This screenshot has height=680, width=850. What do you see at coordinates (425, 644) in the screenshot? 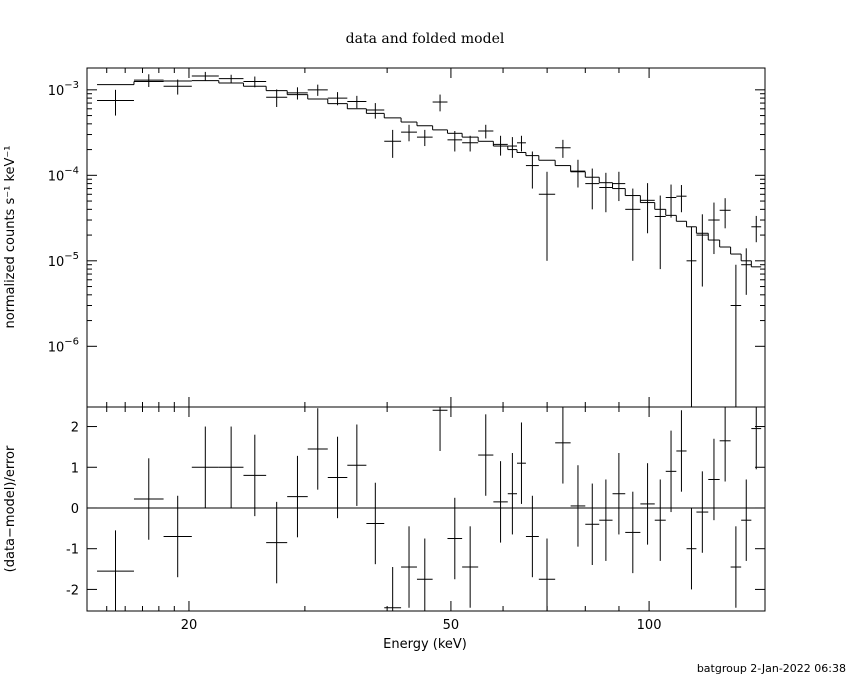
I see `x-axis-label: Energy (keV)` at bounding box center [425, 644].